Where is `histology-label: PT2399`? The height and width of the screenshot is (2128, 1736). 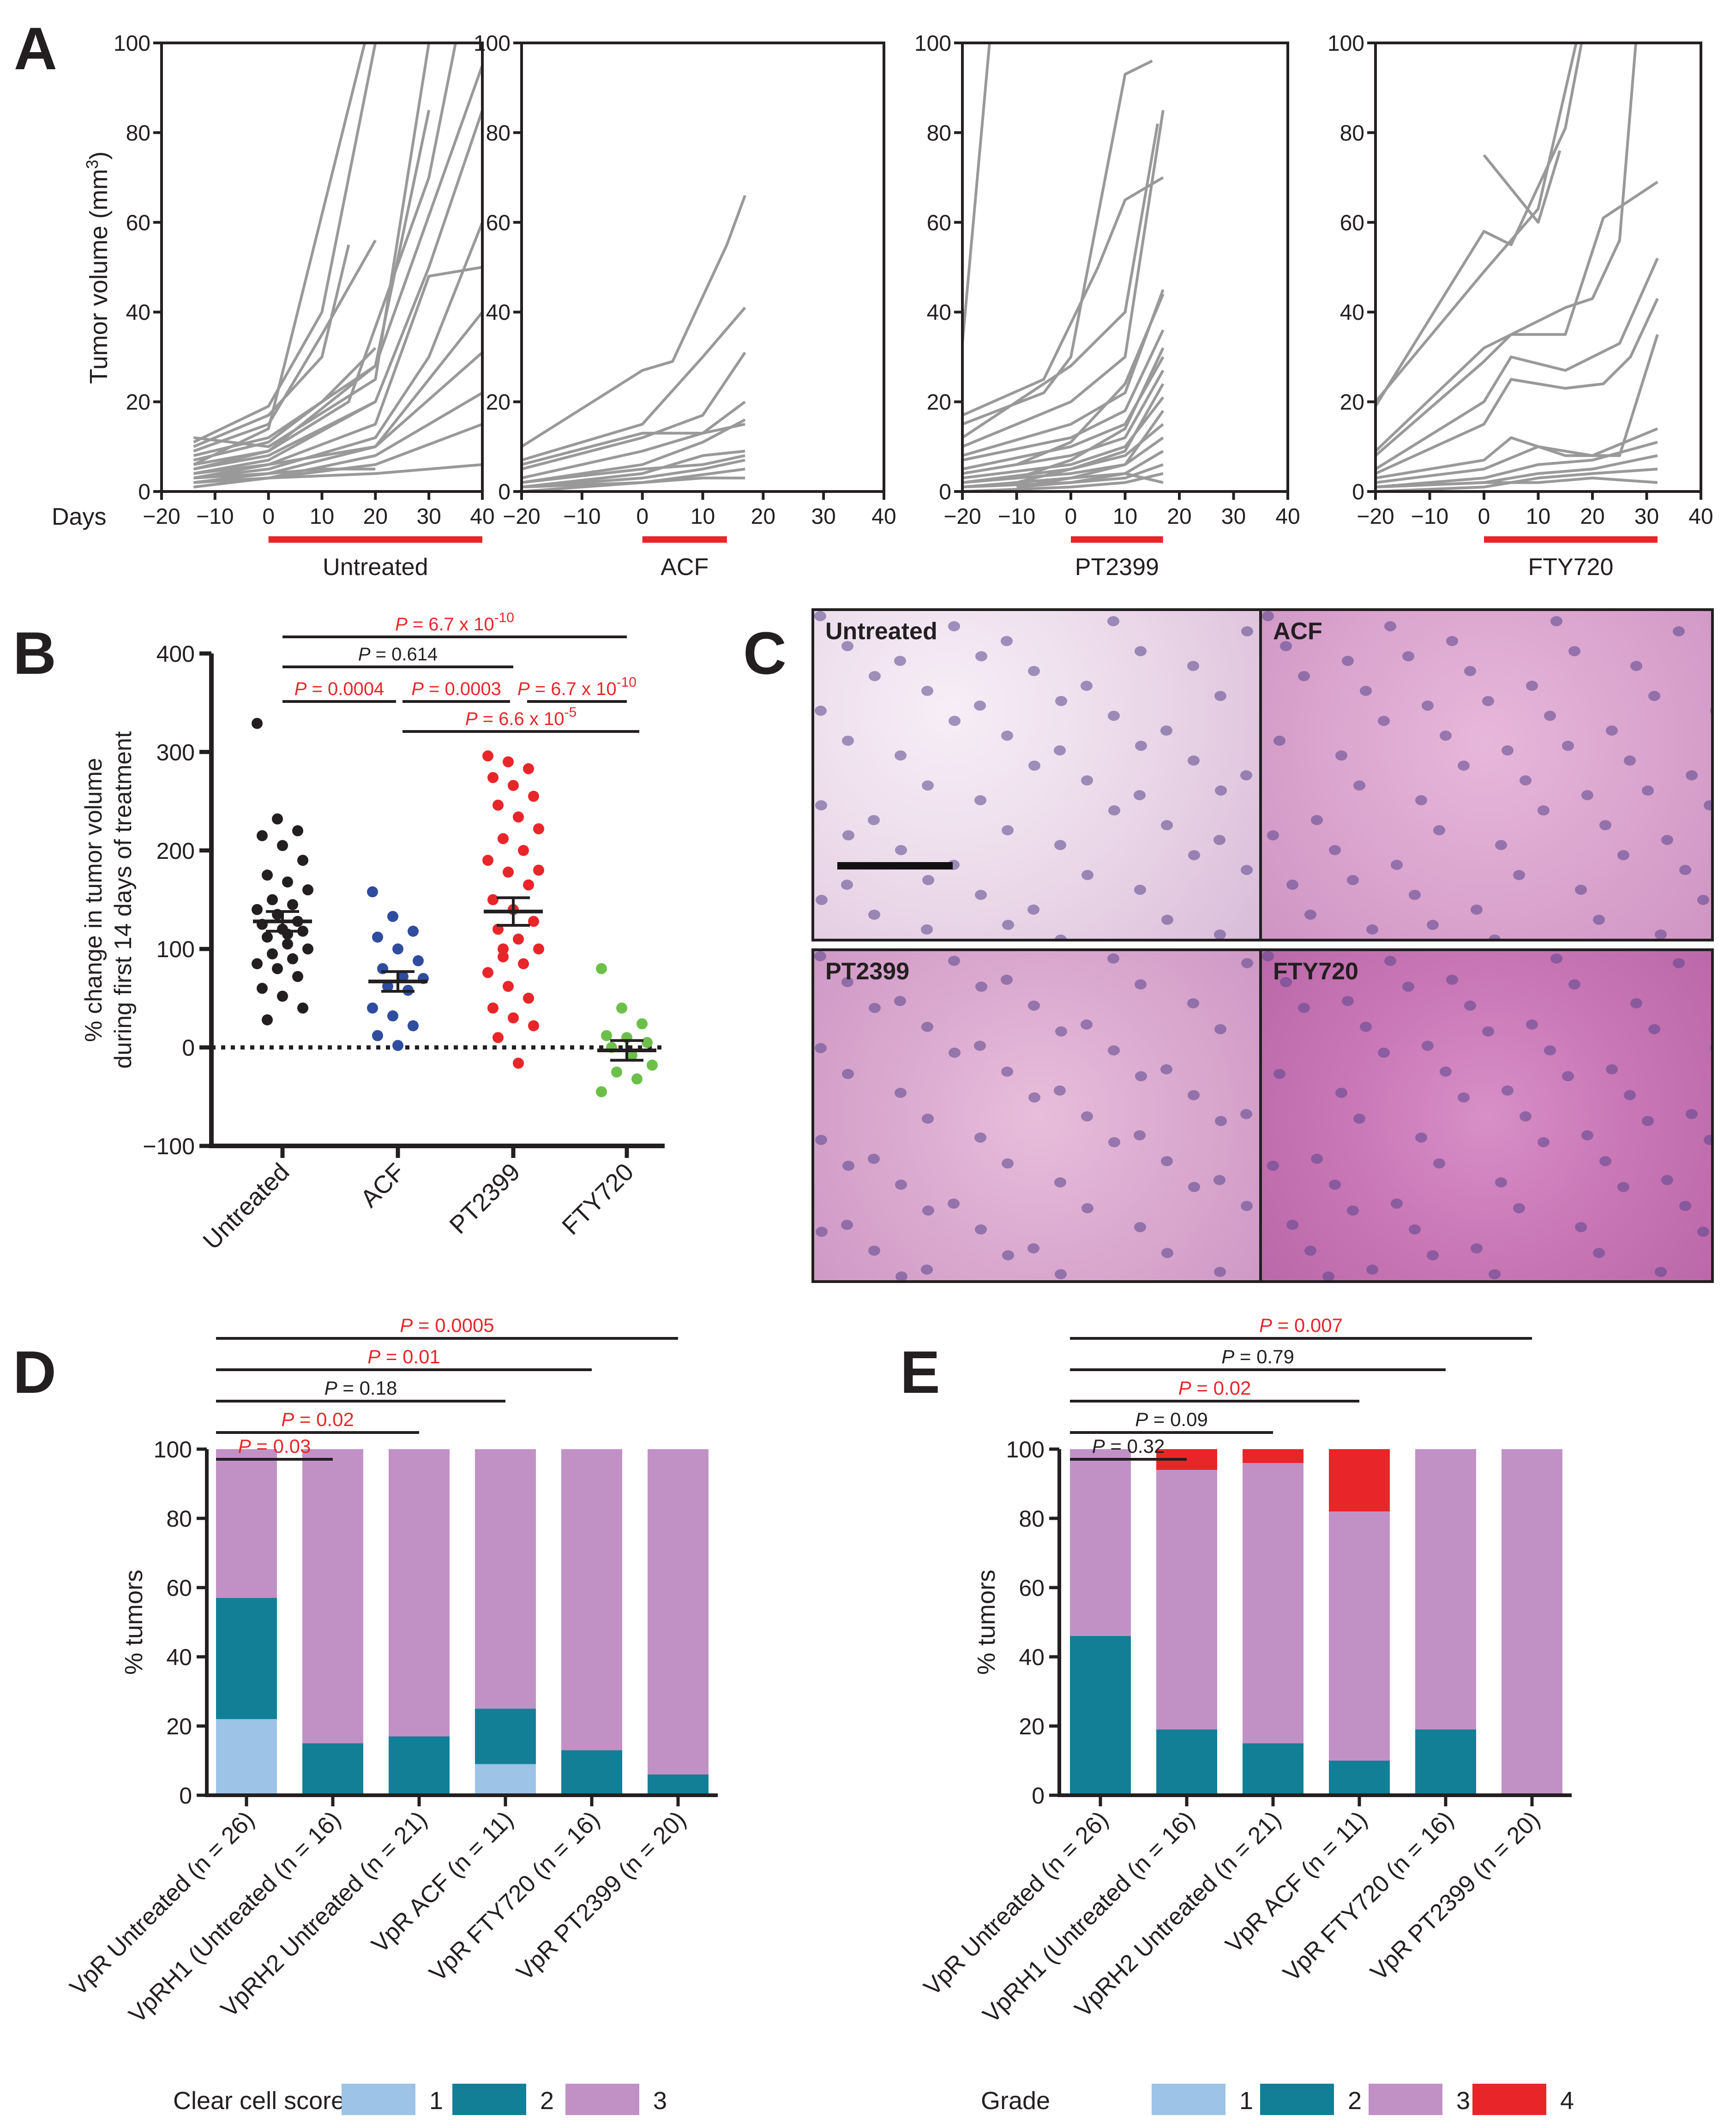 histology-label: PT2399 is located at coordinates (868, 971).